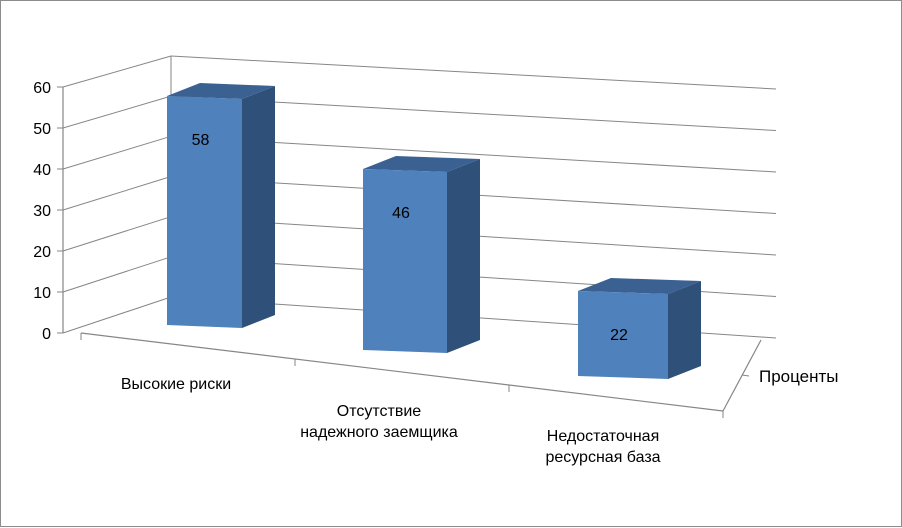 This screenshot has width=902, height=528. I want to click on x-axis-line, so click(402, 372).